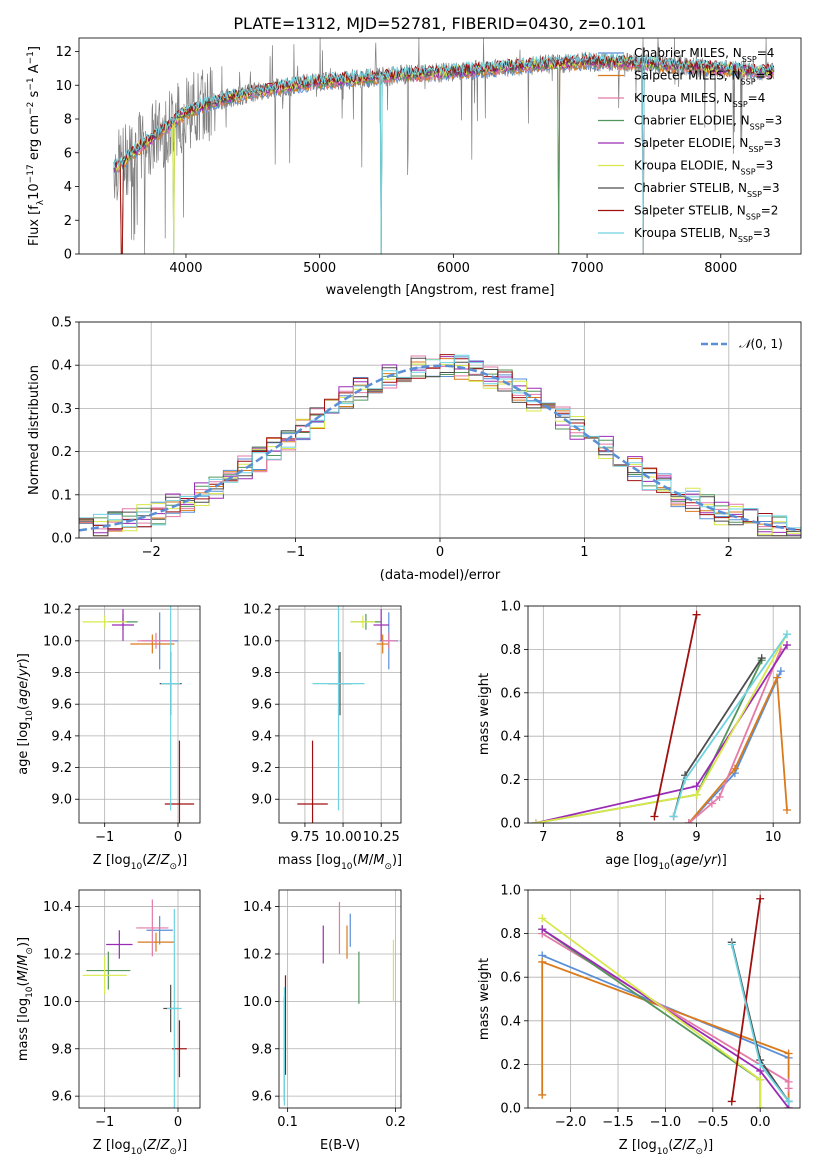 This screenshot has height=1174, width=819. What do you see at coordinates (440, 290) in the screenshot?
I see `x-axis-label: wavelength [Angstrom, rest frame]` at bounding box center [440, 290].